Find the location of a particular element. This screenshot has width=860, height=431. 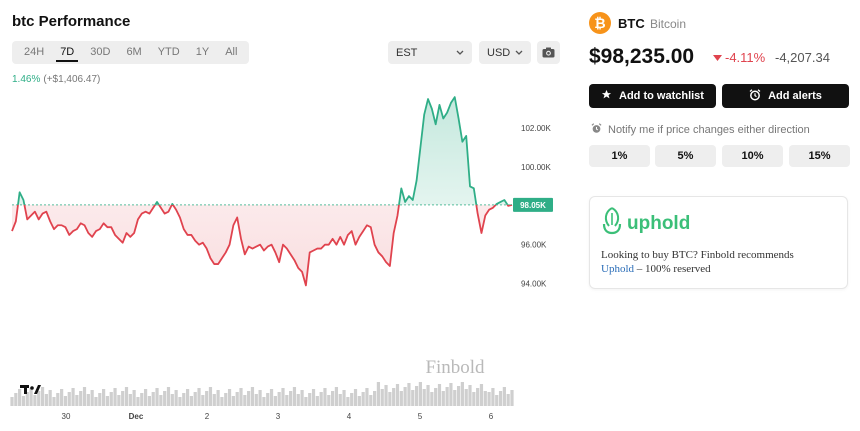

uphold-link: Uphold is located at coordinates (617, 269).